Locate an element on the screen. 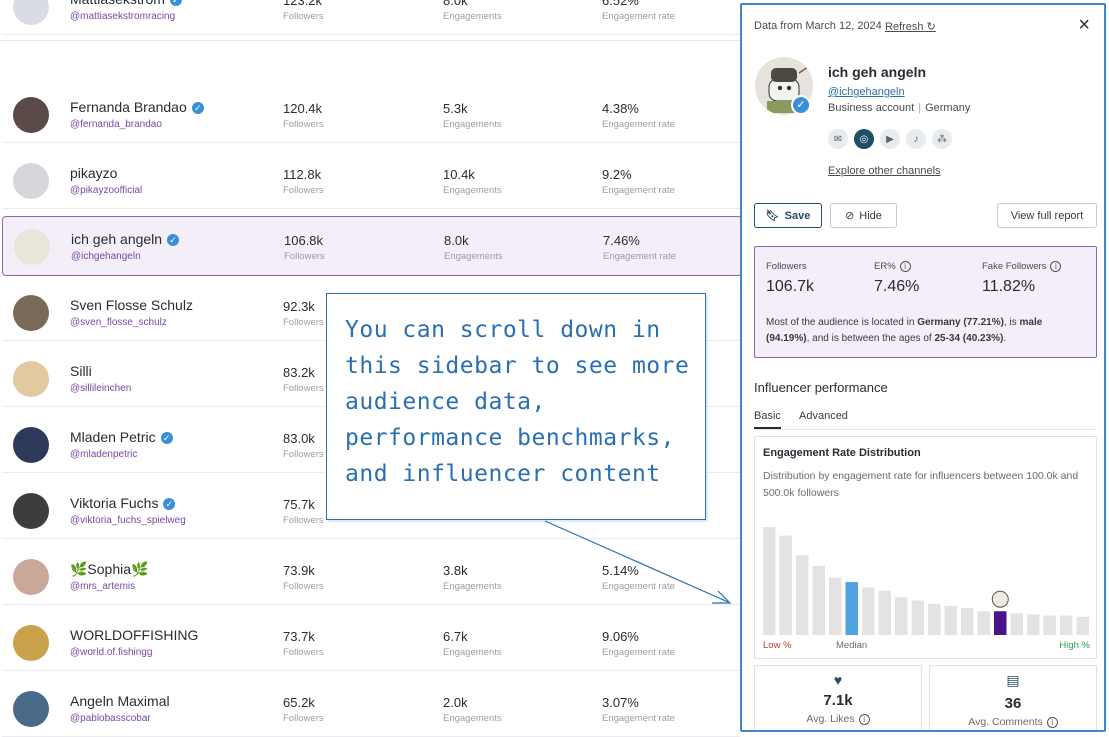 This screenshot has height=737, width=1109. other-channel-icon: ⁂ is located at coordinates (942, 139).